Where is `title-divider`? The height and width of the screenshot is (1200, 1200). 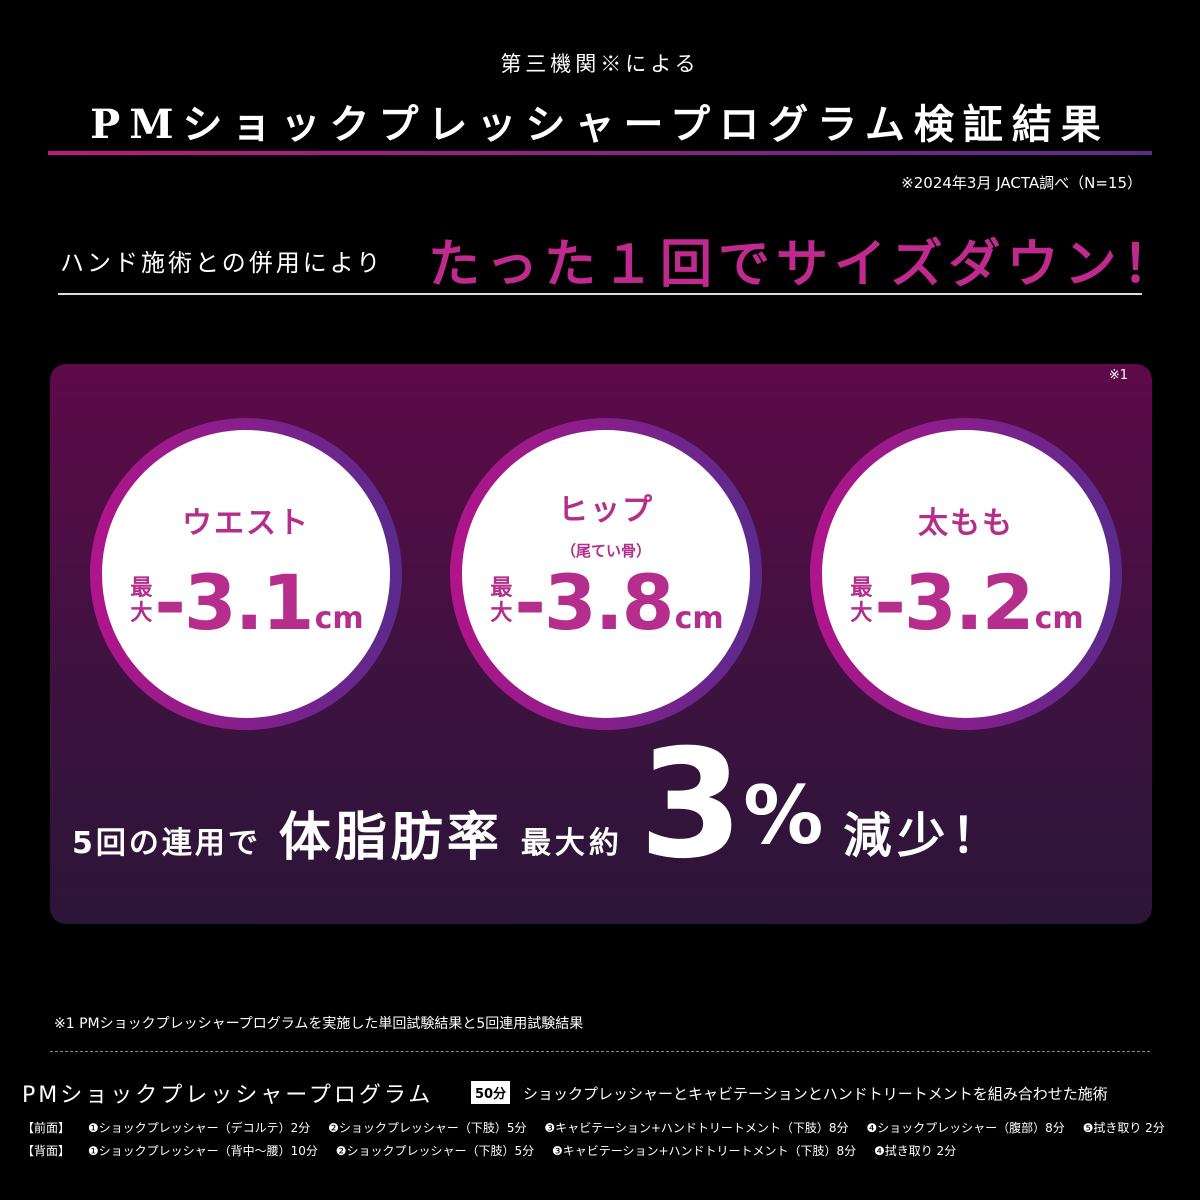 title-divider is located at coordinates (600, 153).